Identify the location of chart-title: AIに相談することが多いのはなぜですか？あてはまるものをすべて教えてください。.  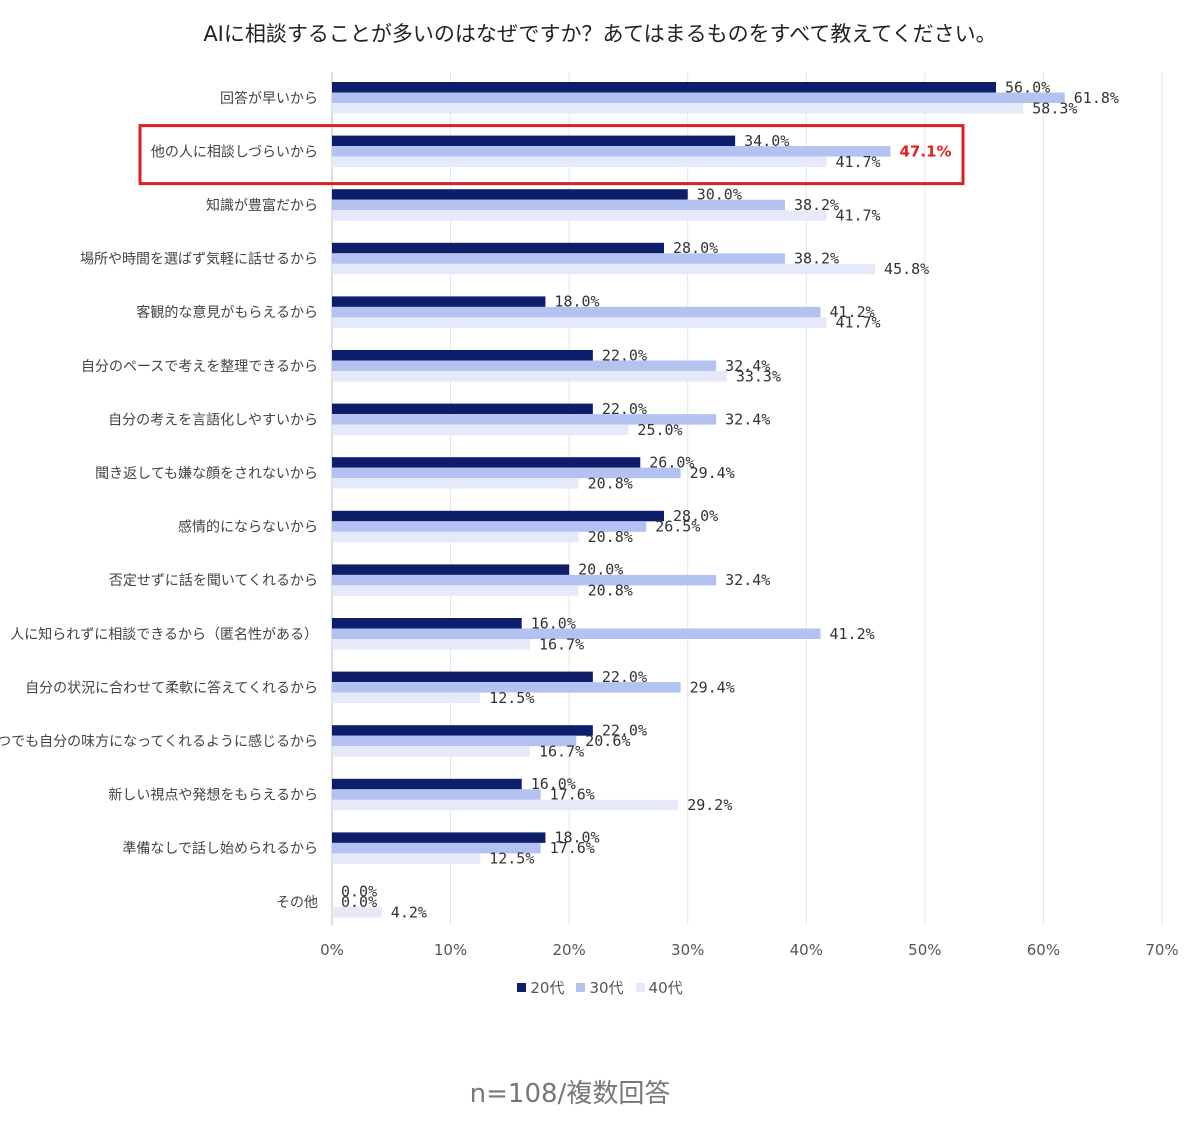
(600, 34).